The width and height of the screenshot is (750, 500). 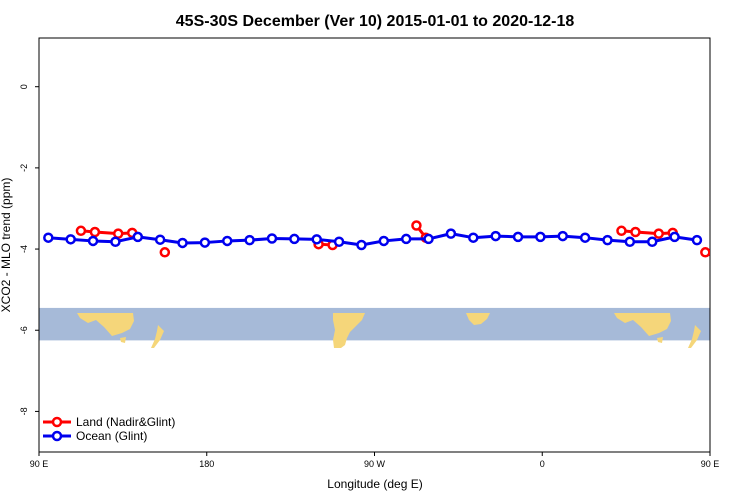 What do you see at coordinates (123, 340) in the screenshot?
I see `tasmania-landmass` at bounding box center [123, 340].